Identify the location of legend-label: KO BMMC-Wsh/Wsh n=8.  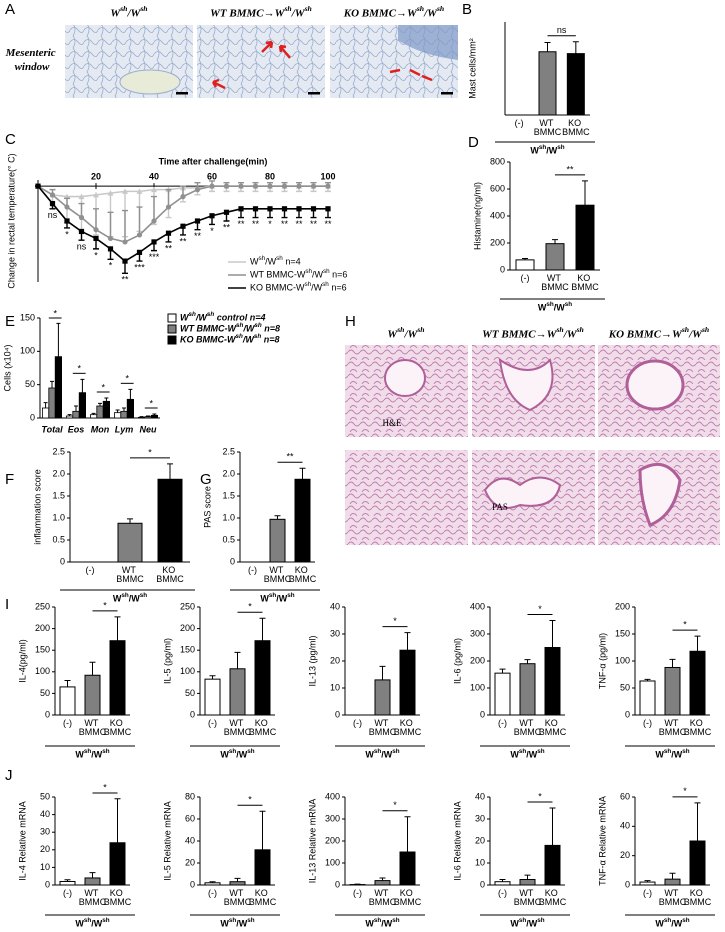
(229, 338).